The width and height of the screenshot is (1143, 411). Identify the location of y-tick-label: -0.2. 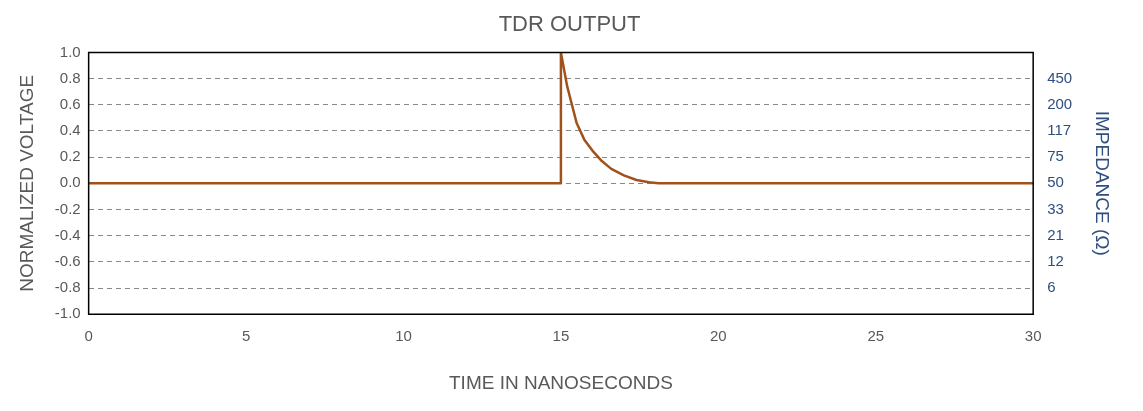
(67, 208).